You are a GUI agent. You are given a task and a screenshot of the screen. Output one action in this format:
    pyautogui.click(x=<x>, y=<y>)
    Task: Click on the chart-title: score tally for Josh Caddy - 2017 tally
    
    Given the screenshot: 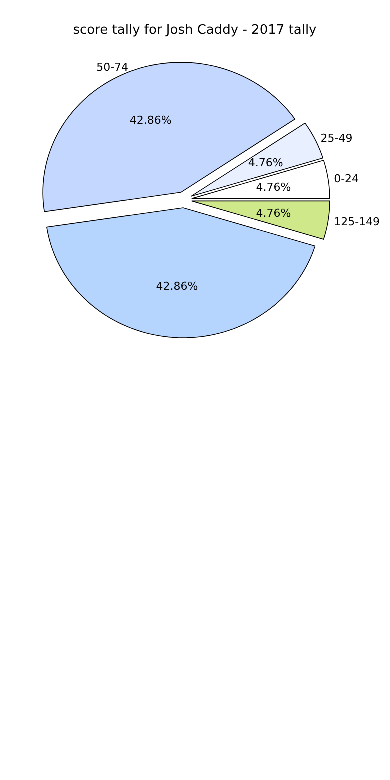 What is the action you would take?
    pyautogui.click(x=195, y=30)
    